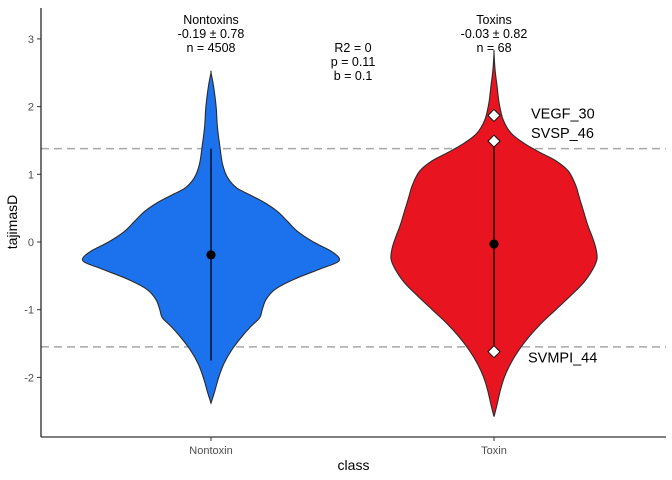 The image size is (672, 480). Describe the element at coordinates (354, 465) in the screenshot. I see `x-axis-title: class` at that location.